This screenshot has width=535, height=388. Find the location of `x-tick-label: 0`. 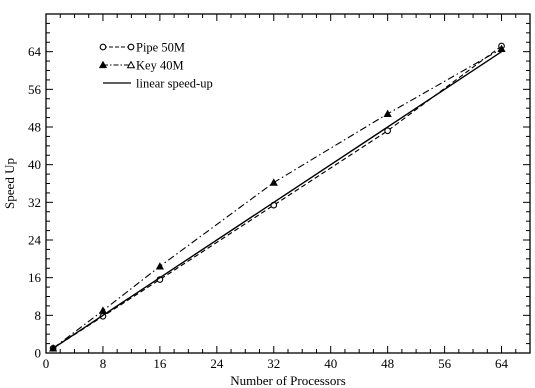

x-tick-label: 0 is located at coordinates (46, 363).